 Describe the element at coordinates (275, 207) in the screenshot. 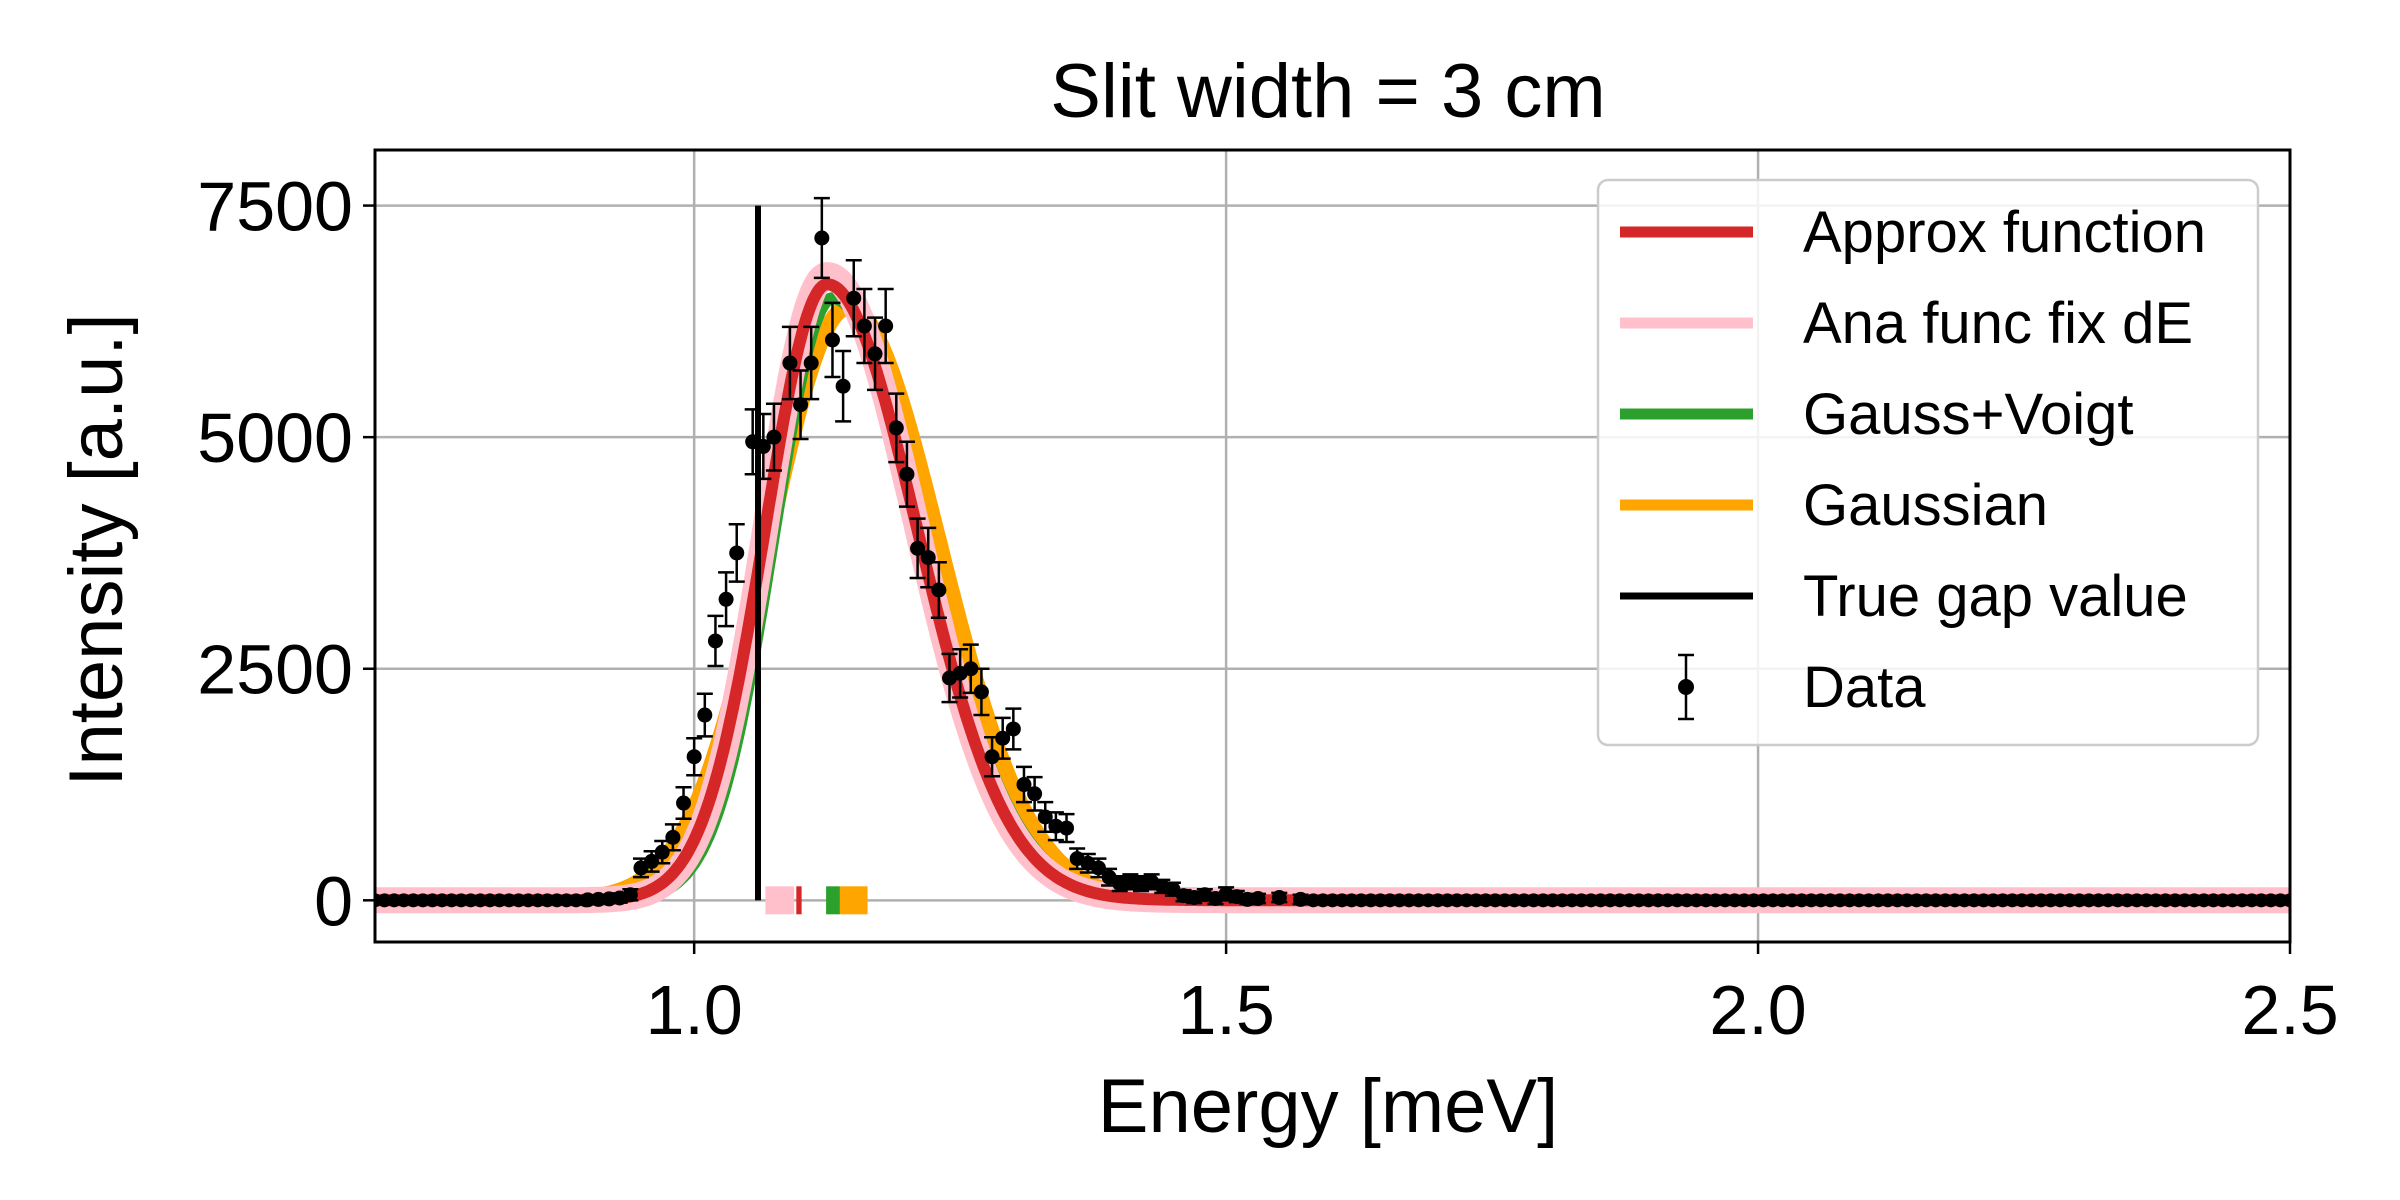

I see `y-tick-label: 7500` at that location.